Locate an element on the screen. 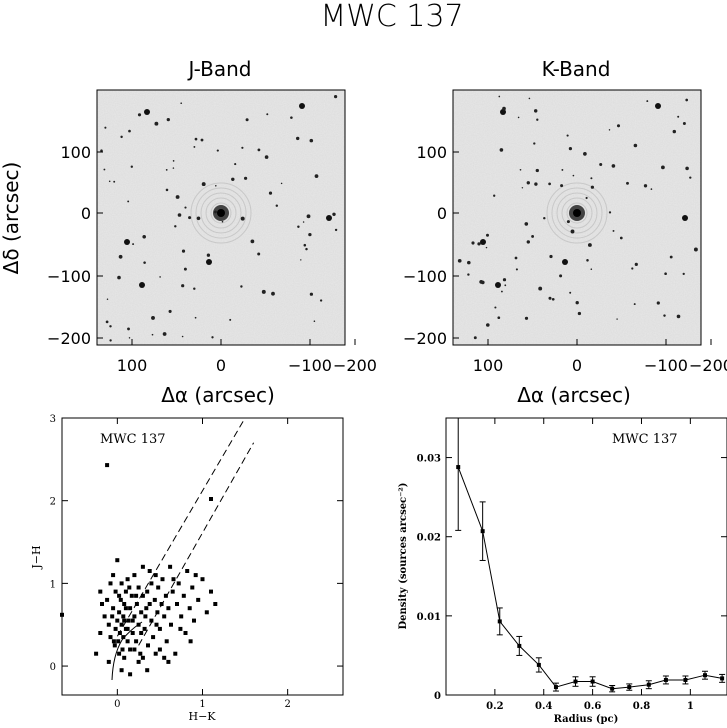 The image size is (727, 728). figure-title: MWC 137 is located at coordinates (391, 17).